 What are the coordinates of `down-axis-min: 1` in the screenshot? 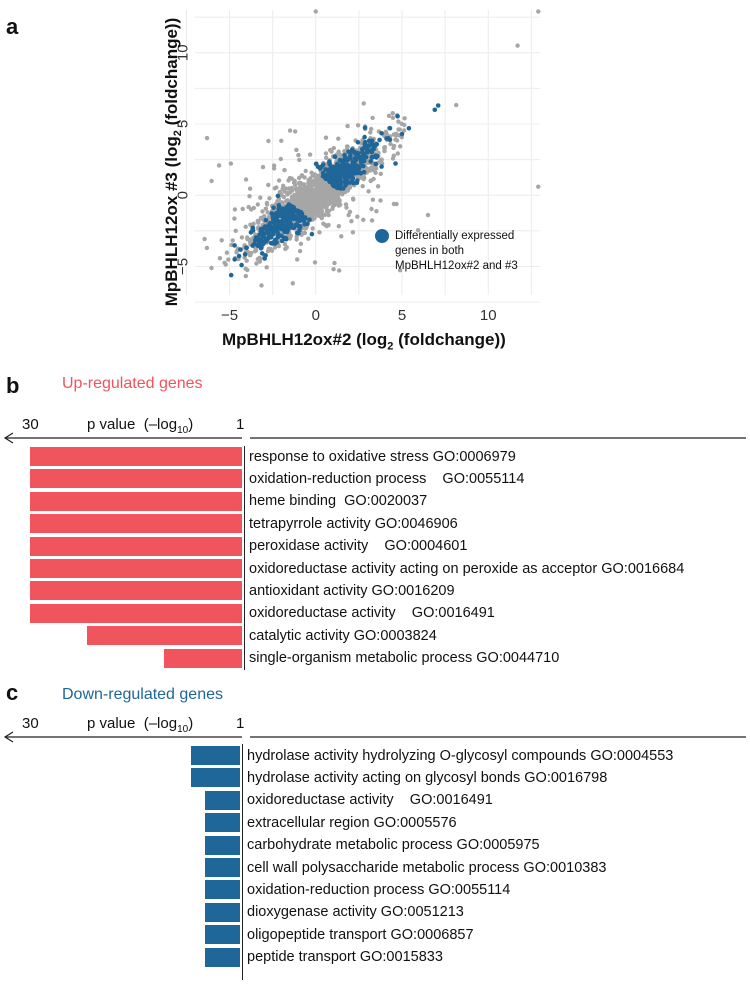 It's located at (240, 723).